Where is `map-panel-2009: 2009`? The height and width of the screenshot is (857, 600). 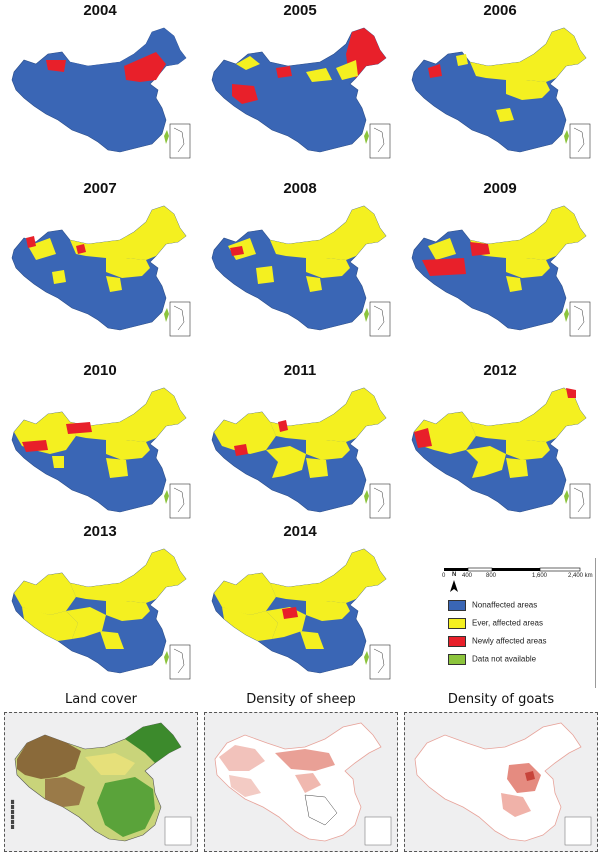 map-panel-2009: 2009 is located at coordinates (500, 266).